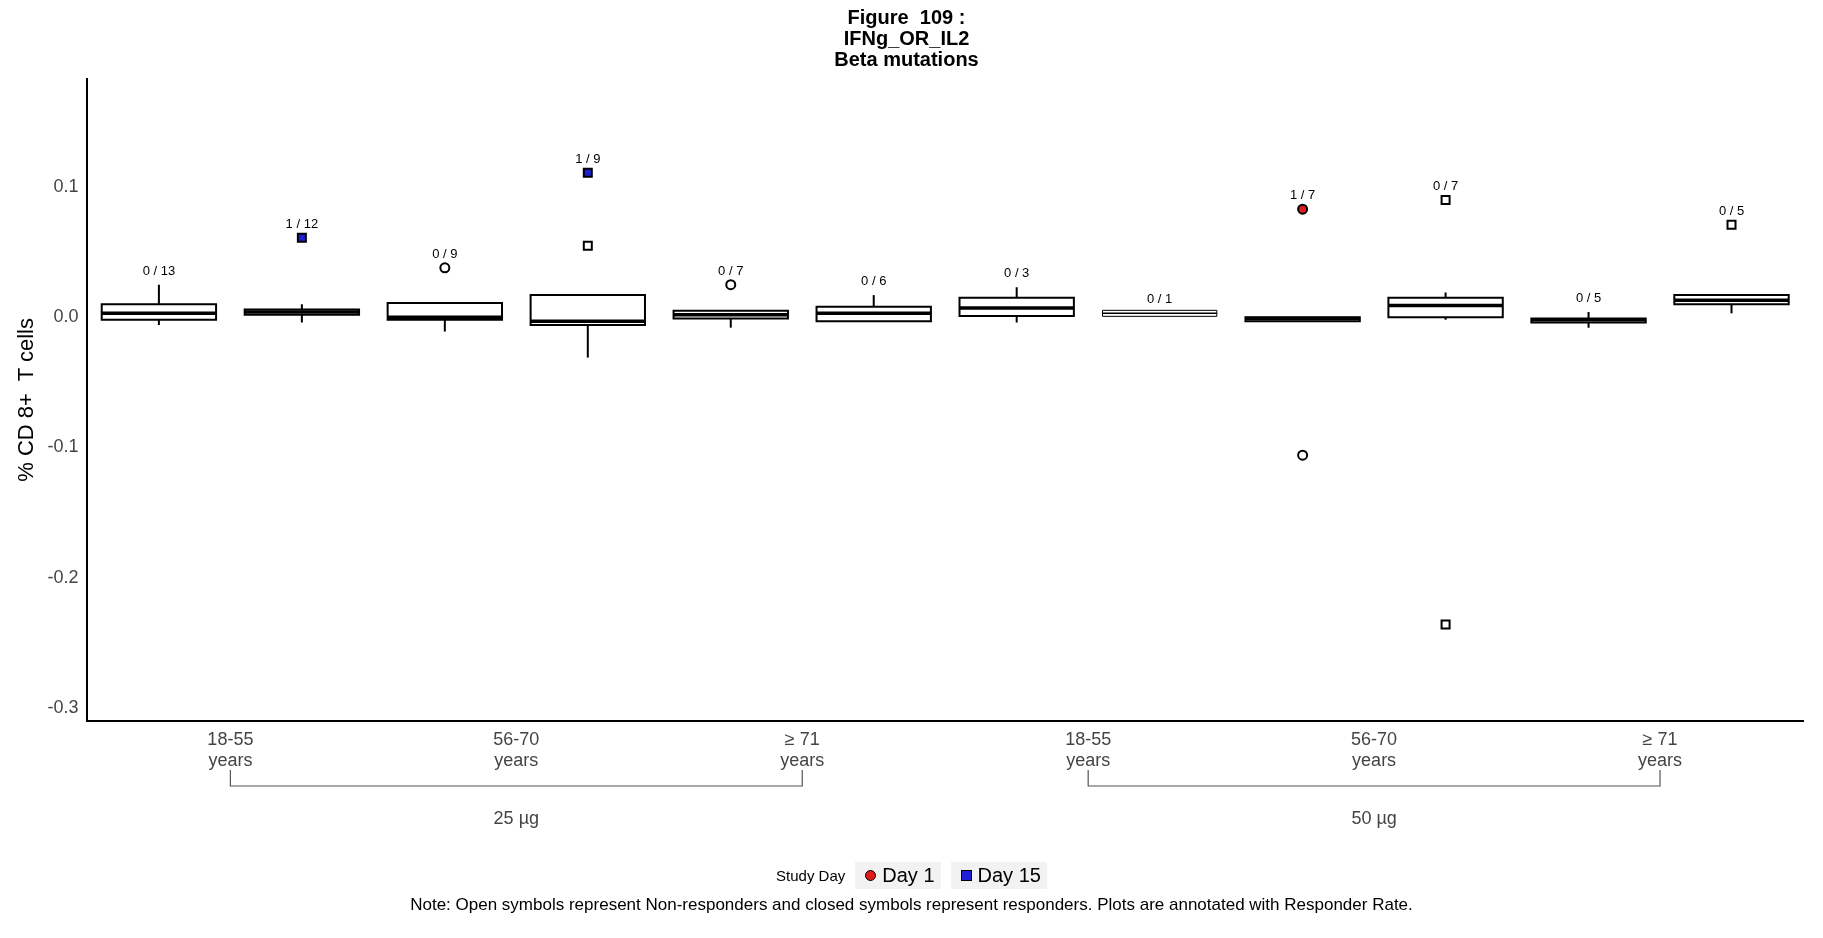 The height and width of the screenshot is (938, 1823). What do you see at coordinates (516, 817) in the screenshot?
I see `text: 25 µg` at bounding box center [516, 817].